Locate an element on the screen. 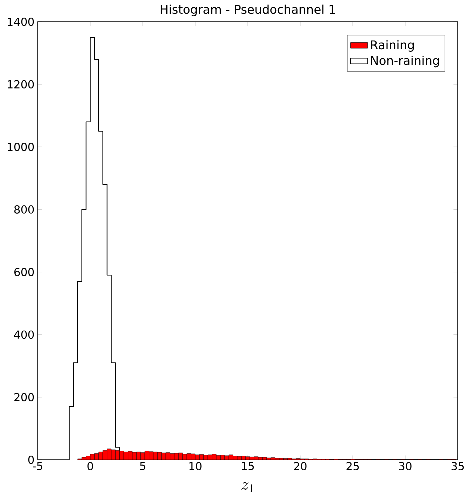 The width and height of the screenshot is (469, 503). x-tick-label: -5 is located at coordinates (38, 466).